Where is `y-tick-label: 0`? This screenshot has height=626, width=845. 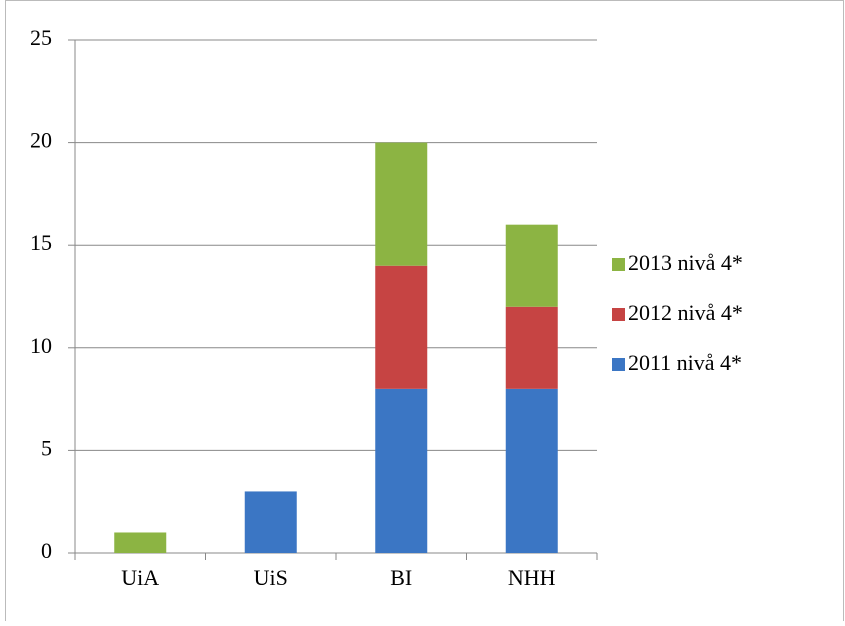
y-tick-label: 0 is located at coordinates (46, 550).